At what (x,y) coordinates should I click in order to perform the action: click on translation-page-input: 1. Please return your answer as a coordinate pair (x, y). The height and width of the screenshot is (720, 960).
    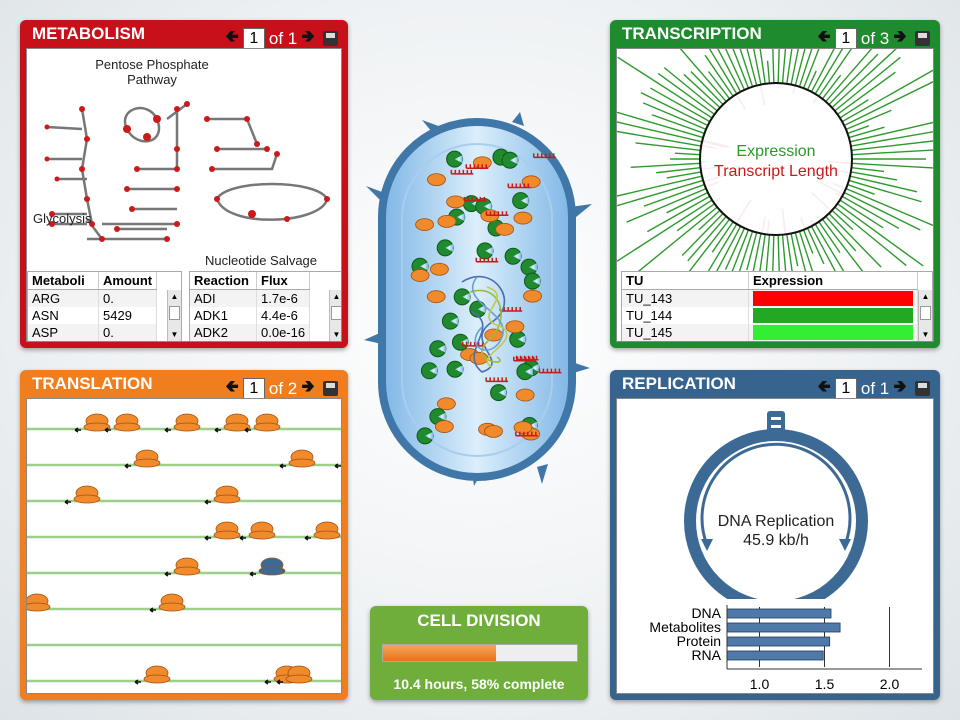
    Looking at the image, I should click on (253, 388).